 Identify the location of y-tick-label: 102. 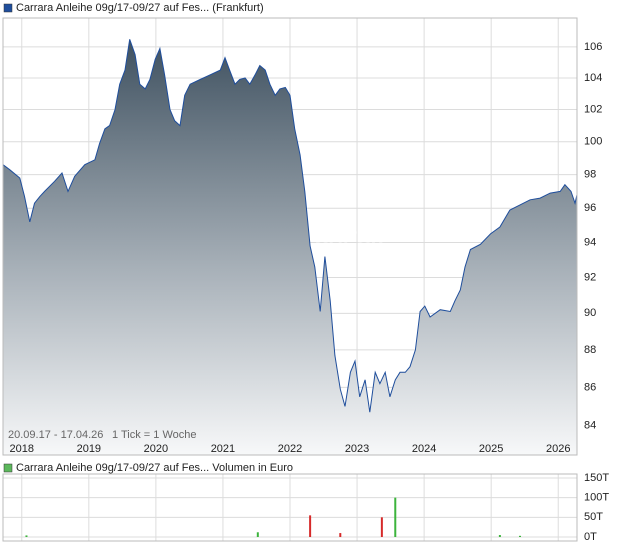
(593, 109).